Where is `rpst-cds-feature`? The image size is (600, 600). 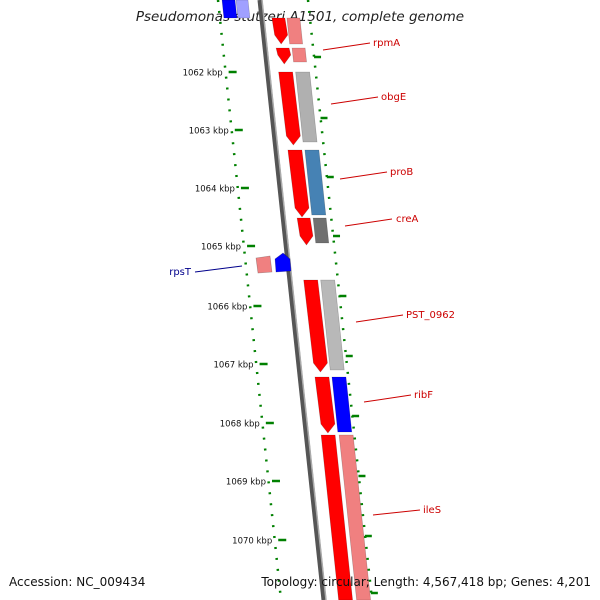
rpst-cds-feature is located at coordinates (283, 262).